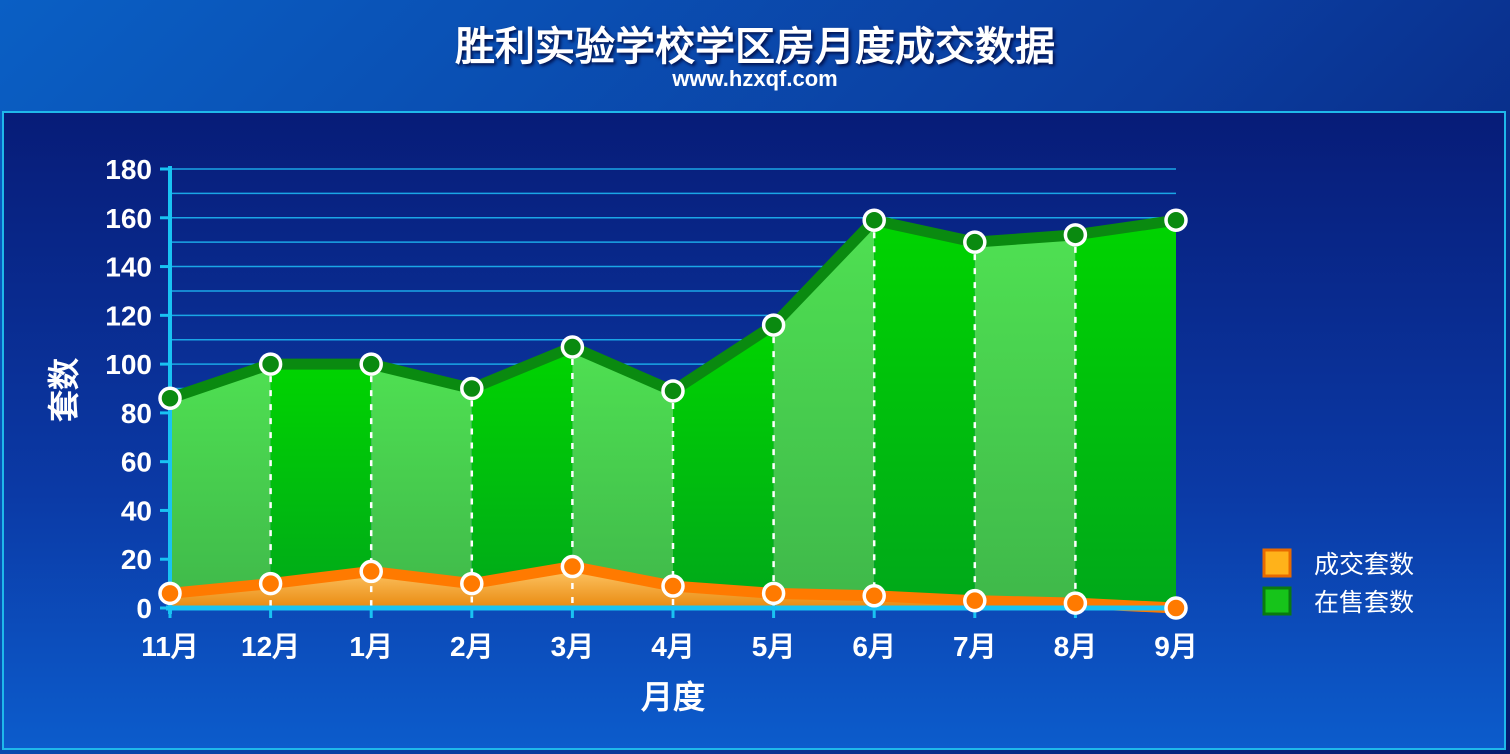 The width and height of the screenshot is (1510, 754). I want to click on x-tick-label: 12月, so click(270, 646).